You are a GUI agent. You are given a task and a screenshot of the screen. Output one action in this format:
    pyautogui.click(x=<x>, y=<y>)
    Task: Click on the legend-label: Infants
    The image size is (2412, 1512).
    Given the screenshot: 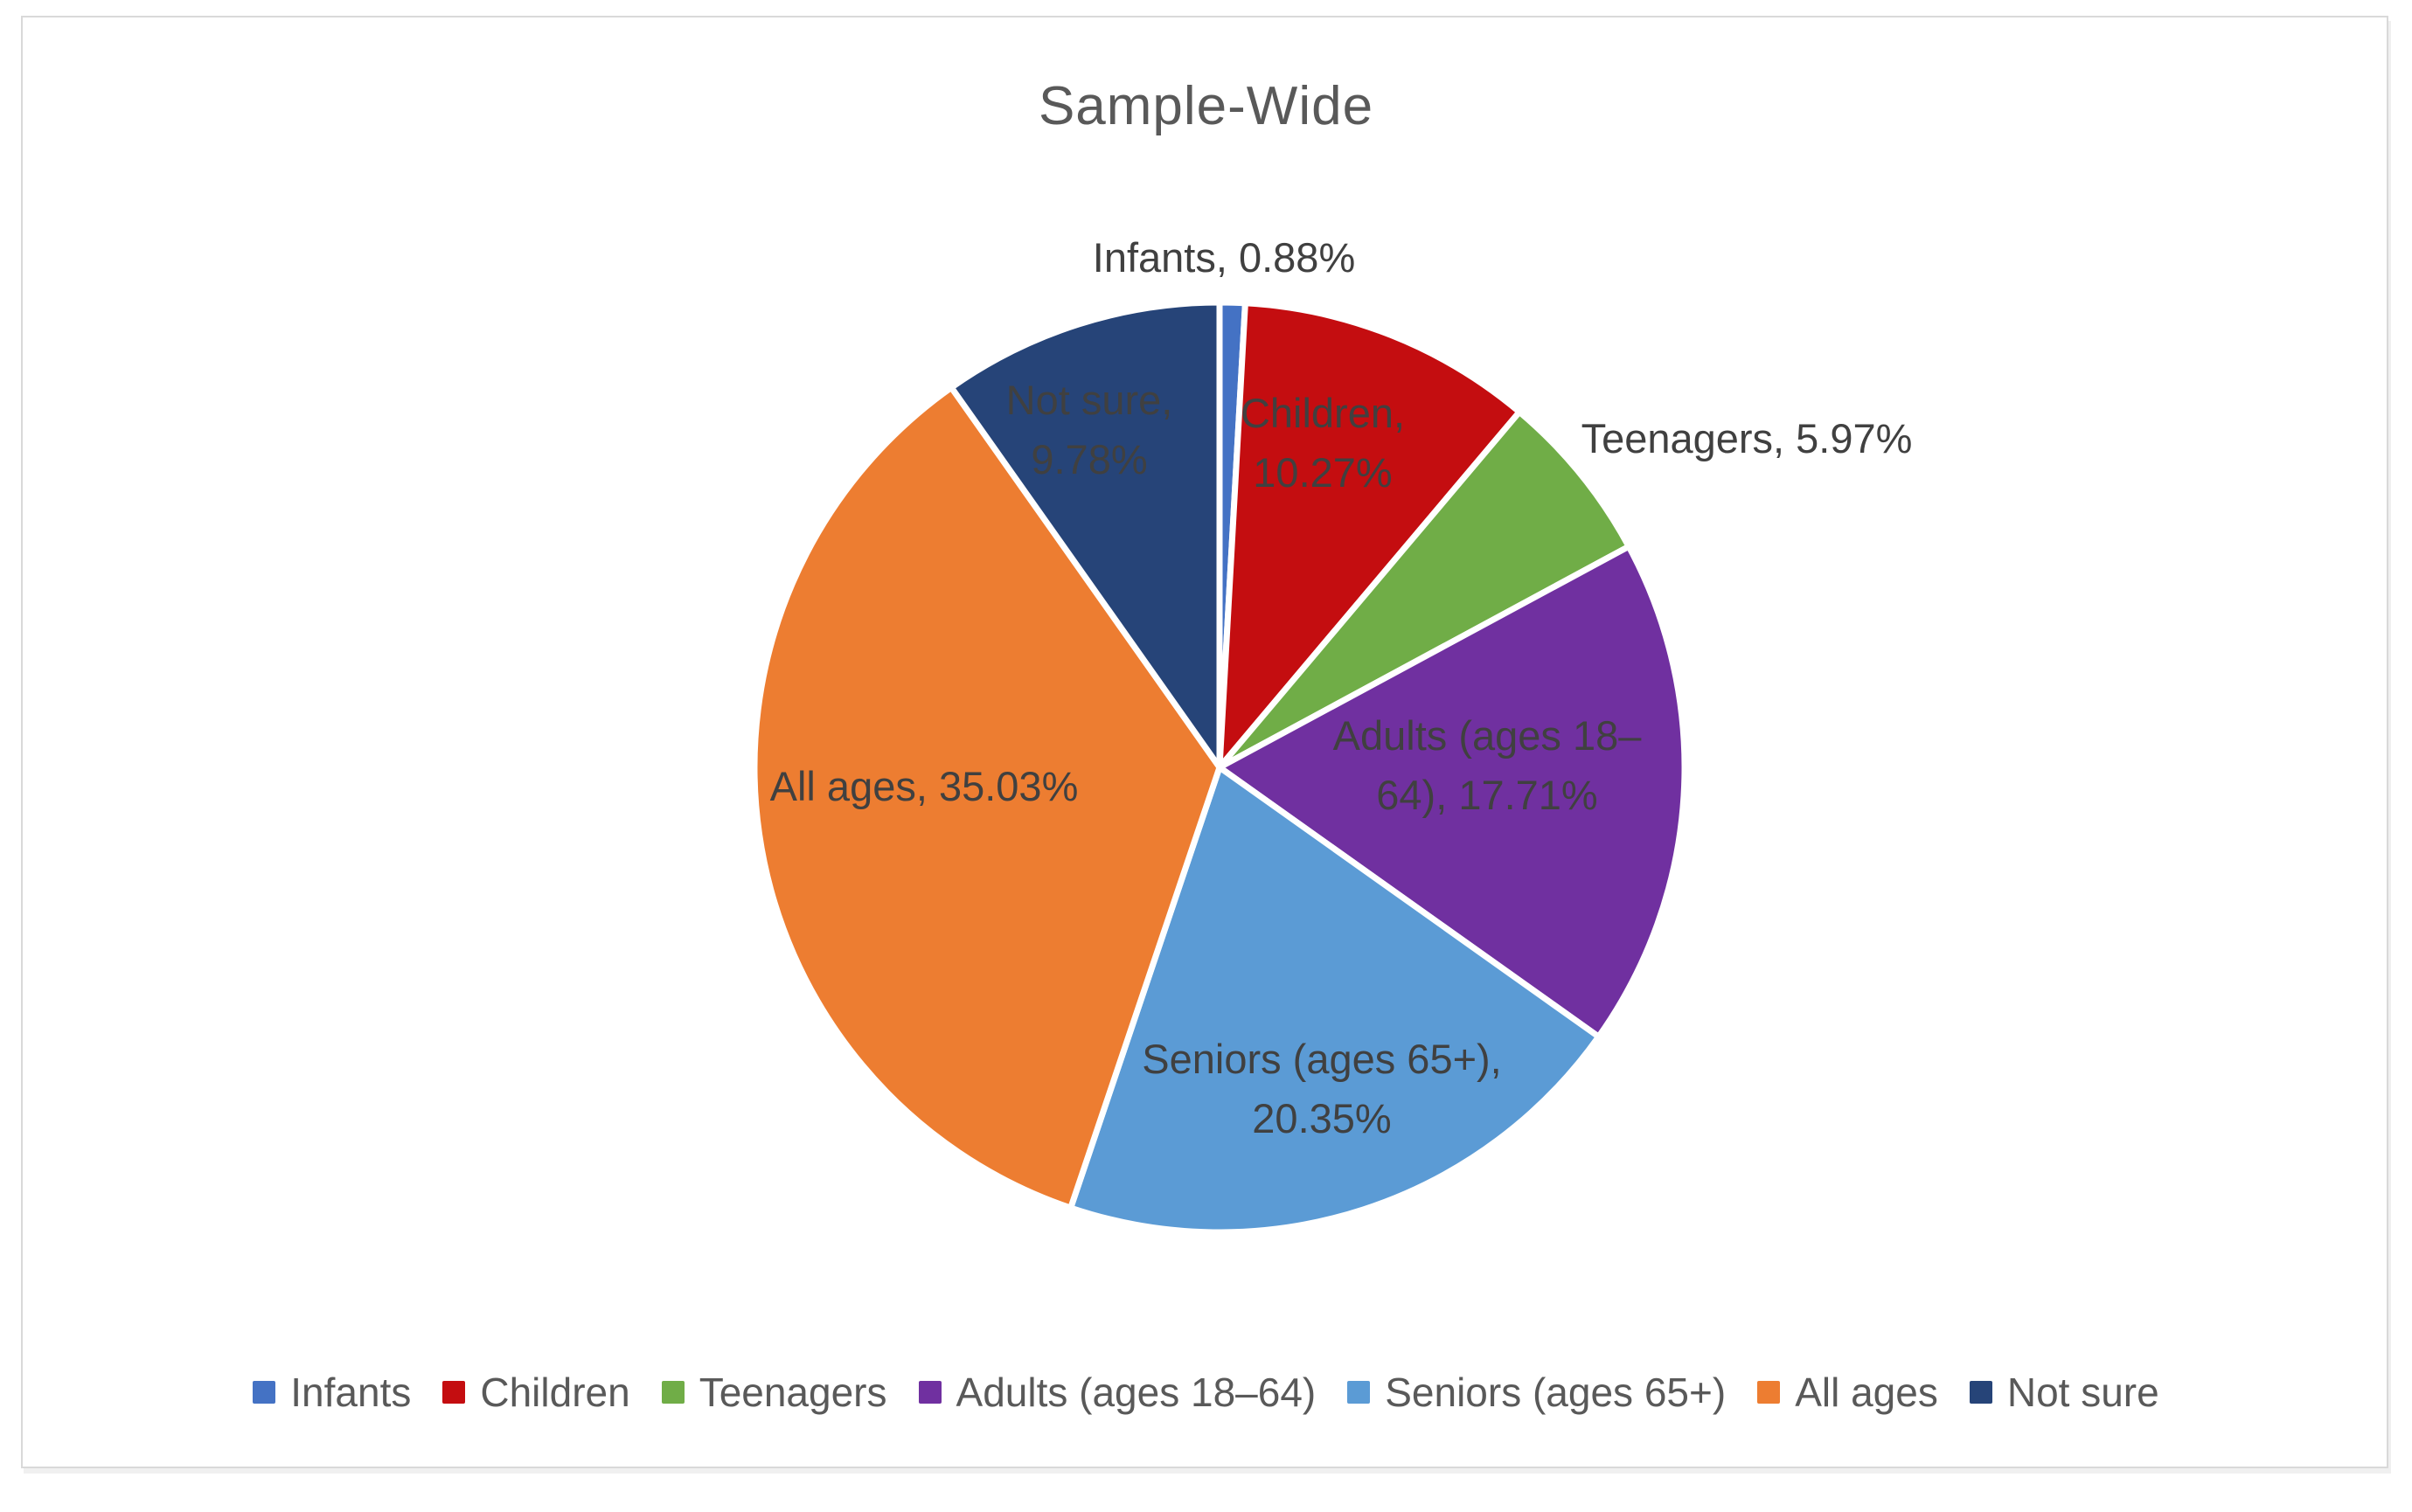 What is the action you would take?
    pyautogui.click(x=351, y=1392)
    